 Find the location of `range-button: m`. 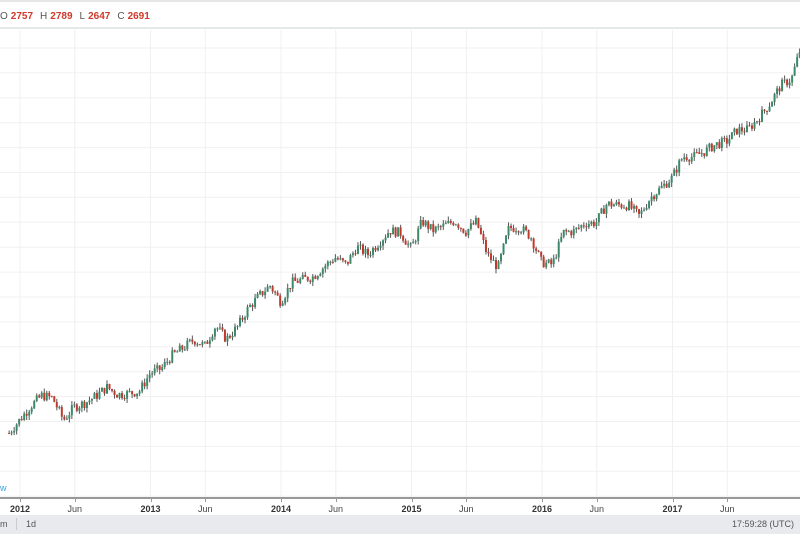

range-button: m is located at coordinates (4, 524).